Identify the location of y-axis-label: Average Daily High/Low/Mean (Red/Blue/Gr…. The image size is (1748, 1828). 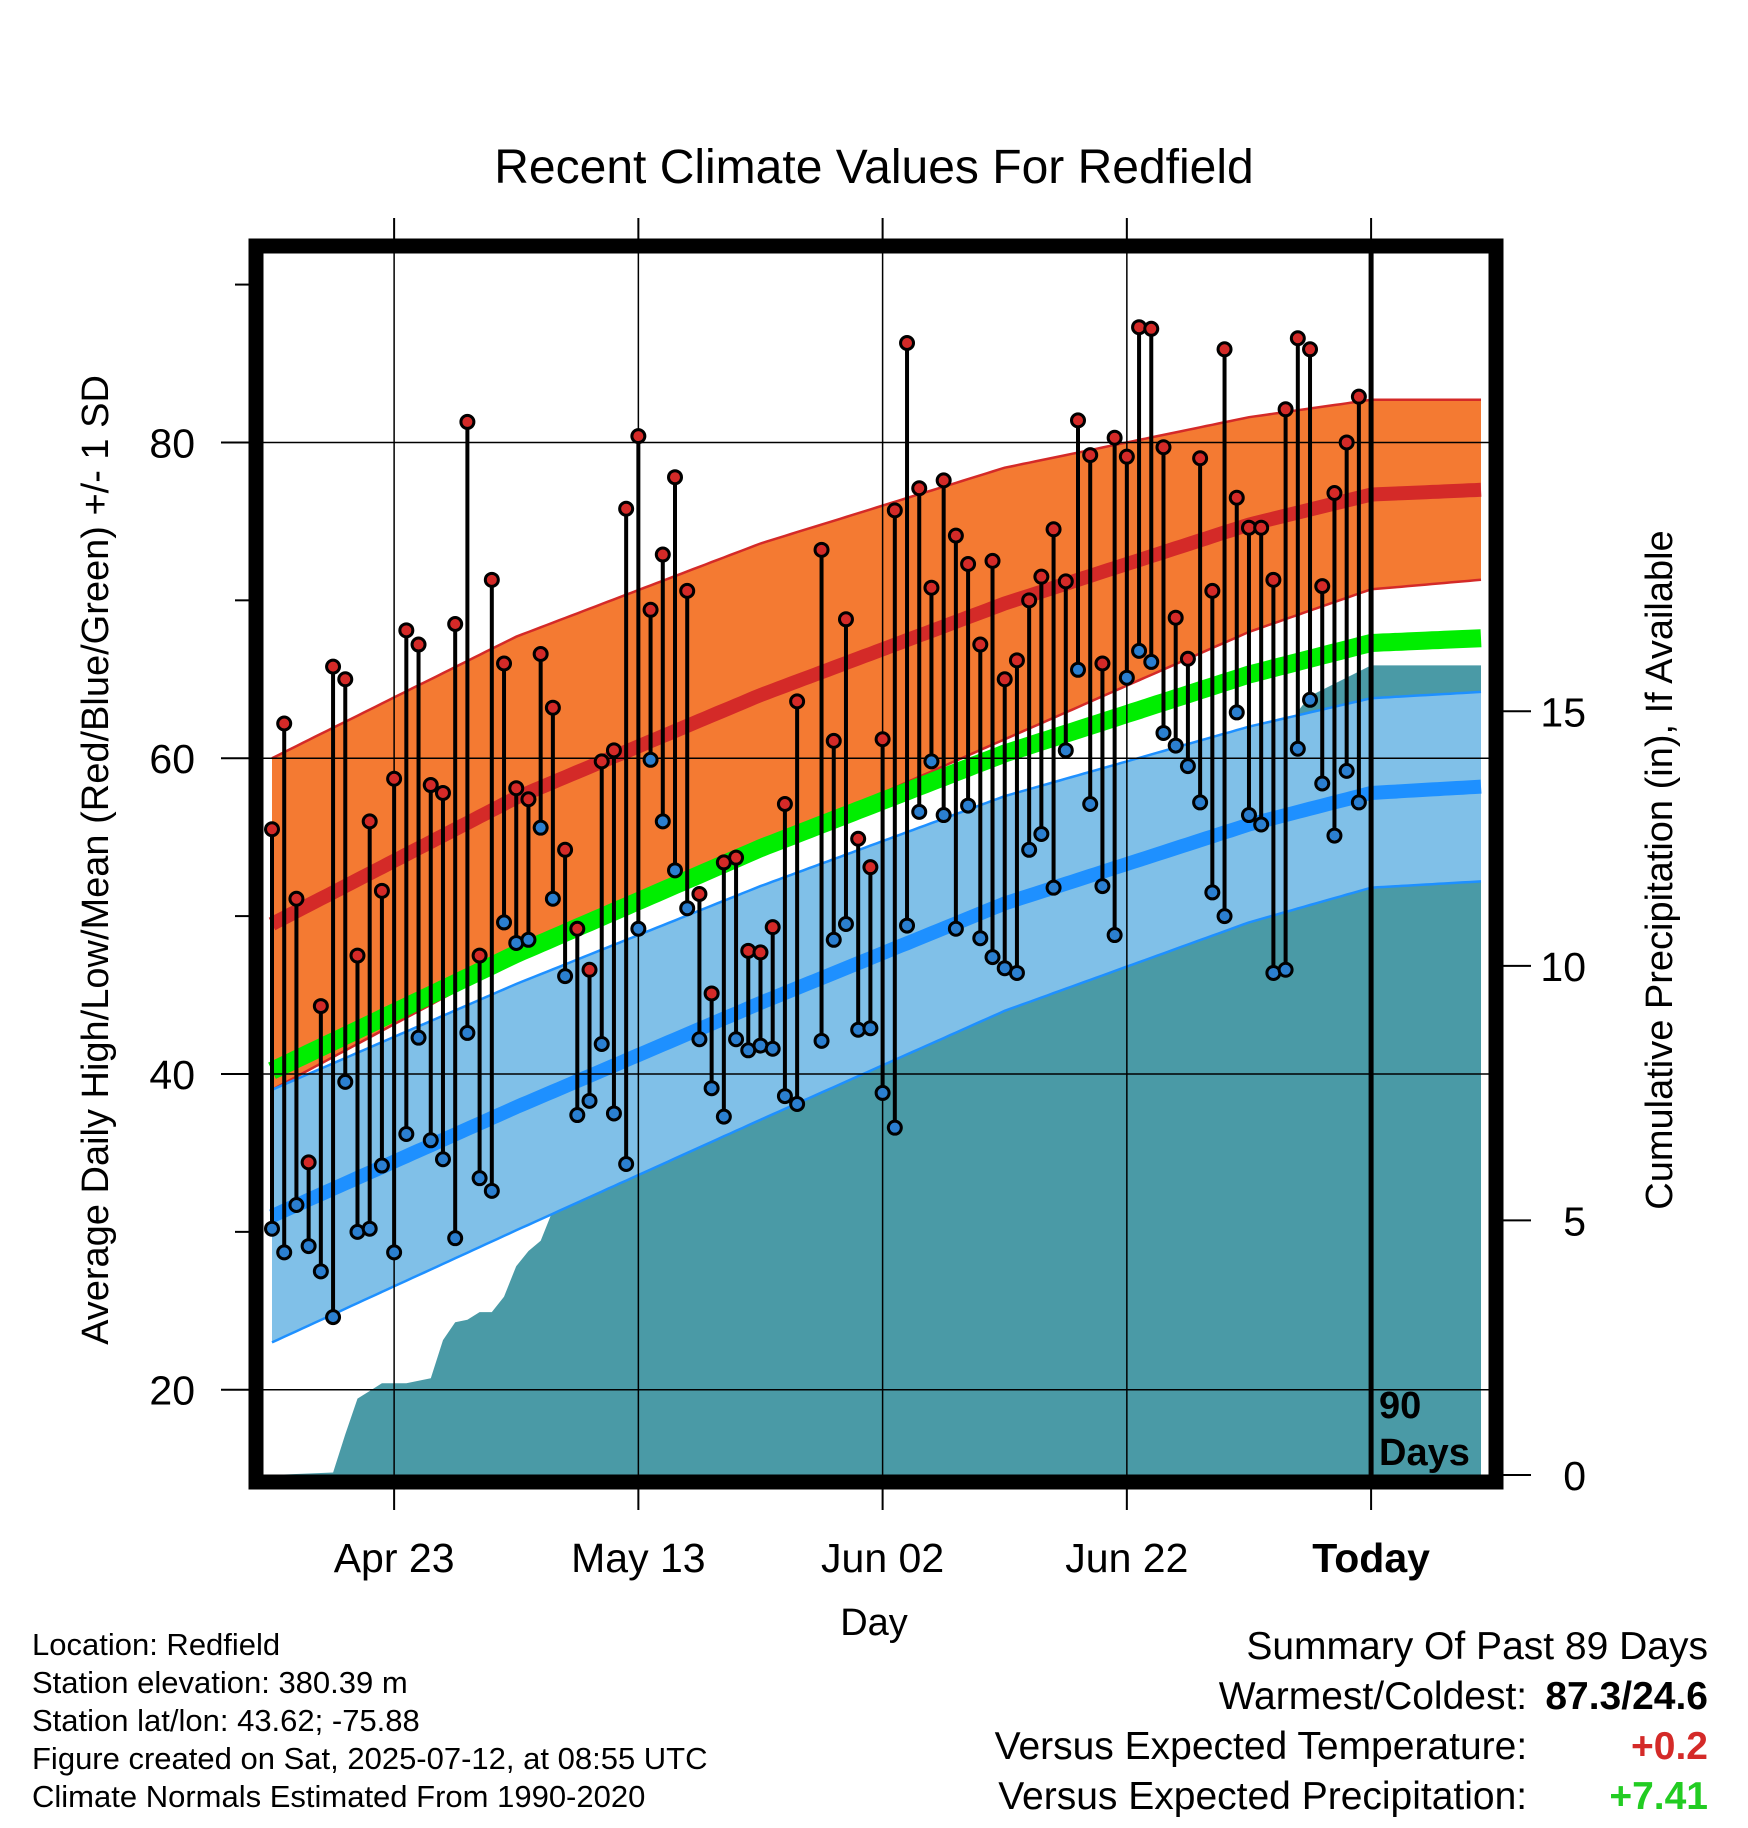
(96, 860).